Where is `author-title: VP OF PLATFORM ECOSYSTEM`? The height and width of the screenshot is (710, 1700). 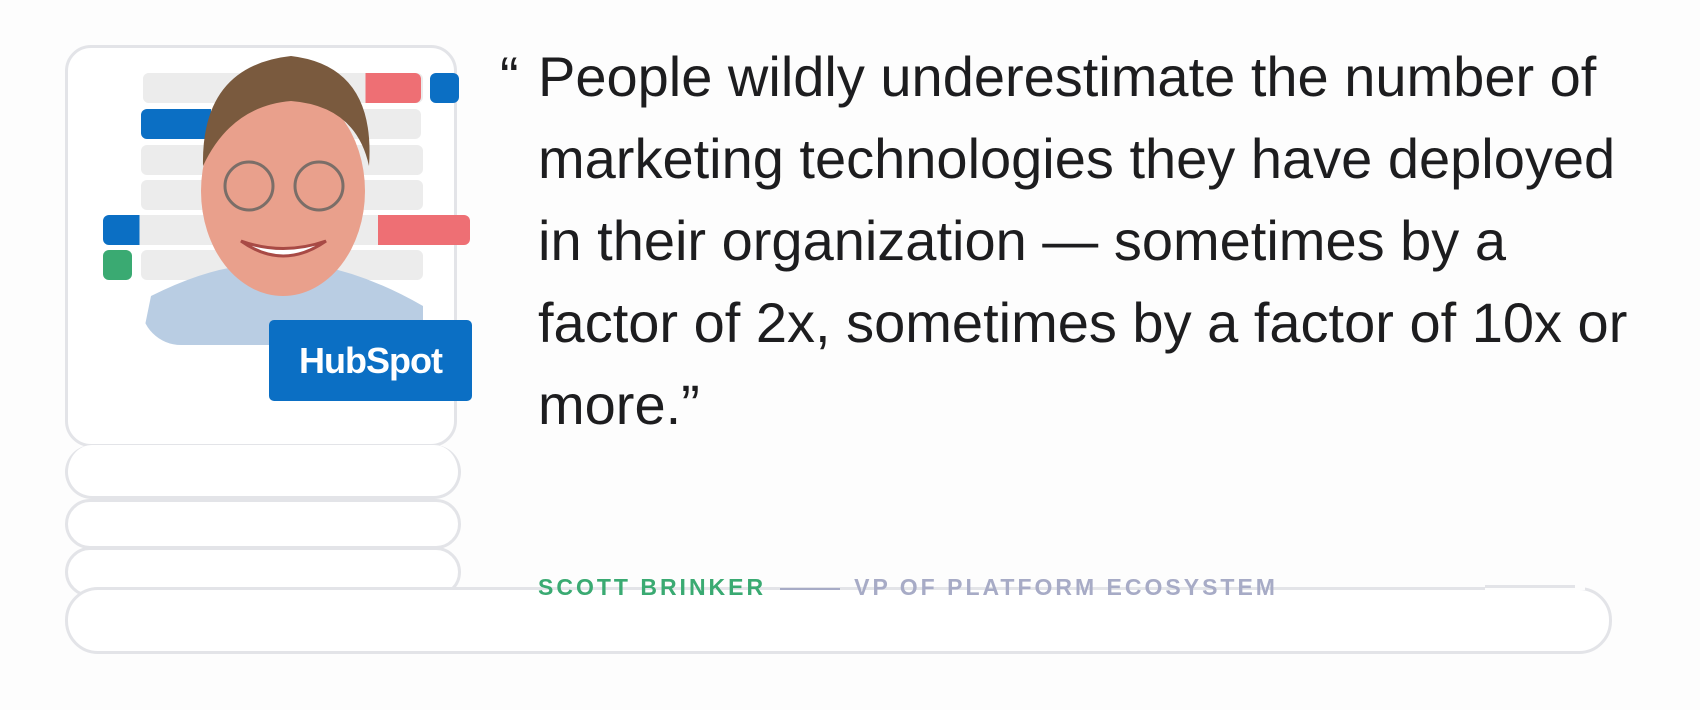 author-title: VP OF PLATFORM ECOSYSTEM is located at coordinates (1066, 587).